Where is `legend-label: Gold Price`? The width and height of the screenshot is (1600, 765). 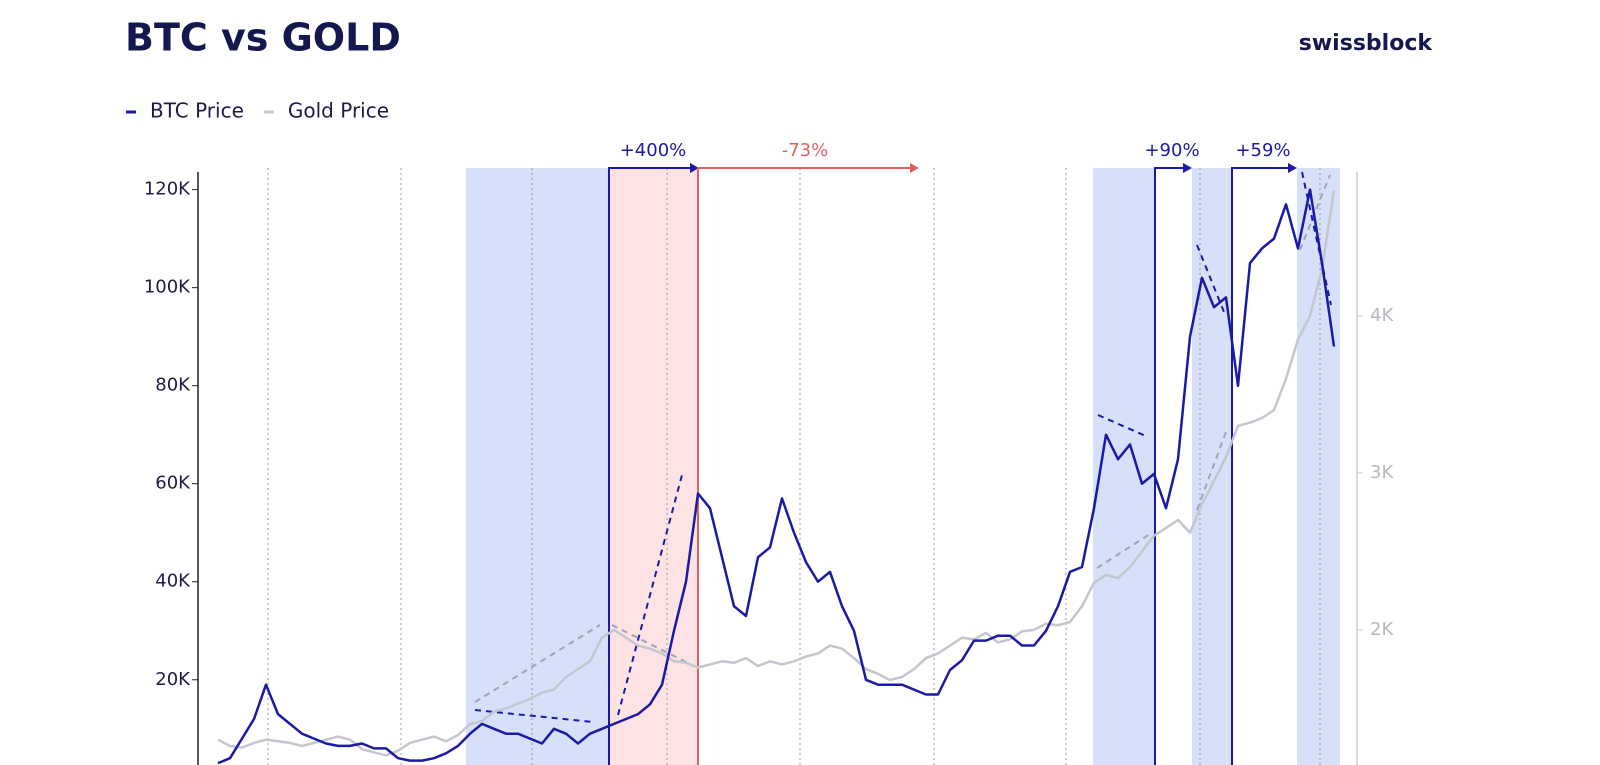 legend-label: Gold Price is located at coordinates (338, 111).